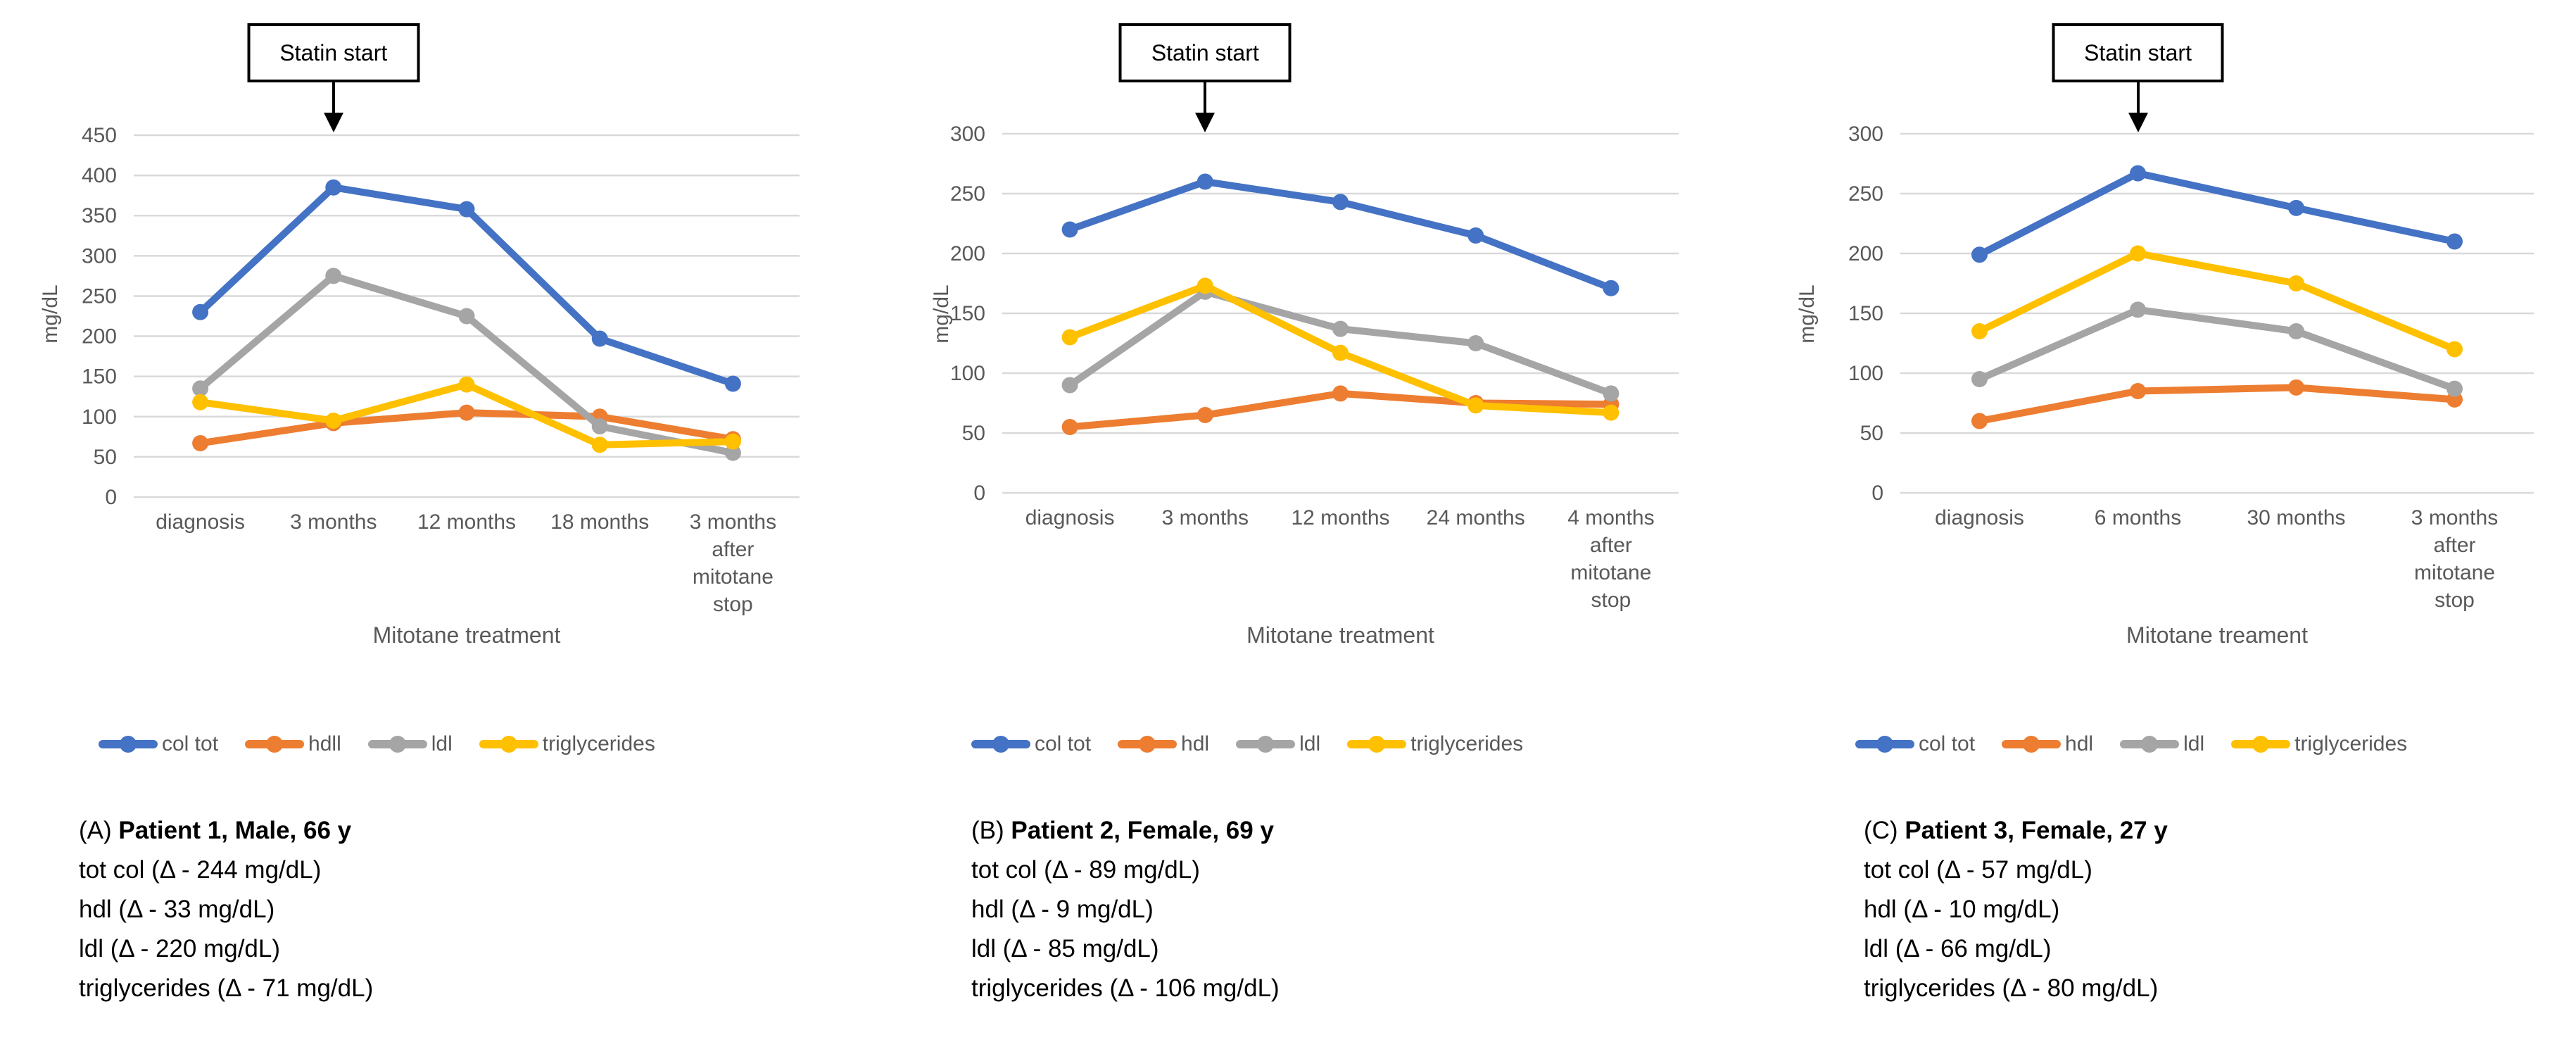 This screenshot has height=1054, width=2576. What do you see at coordinates (1205, 517) in the screenshot?
I see `x-axis-tick-label: 3 months` at bounding box center [1205, 517].